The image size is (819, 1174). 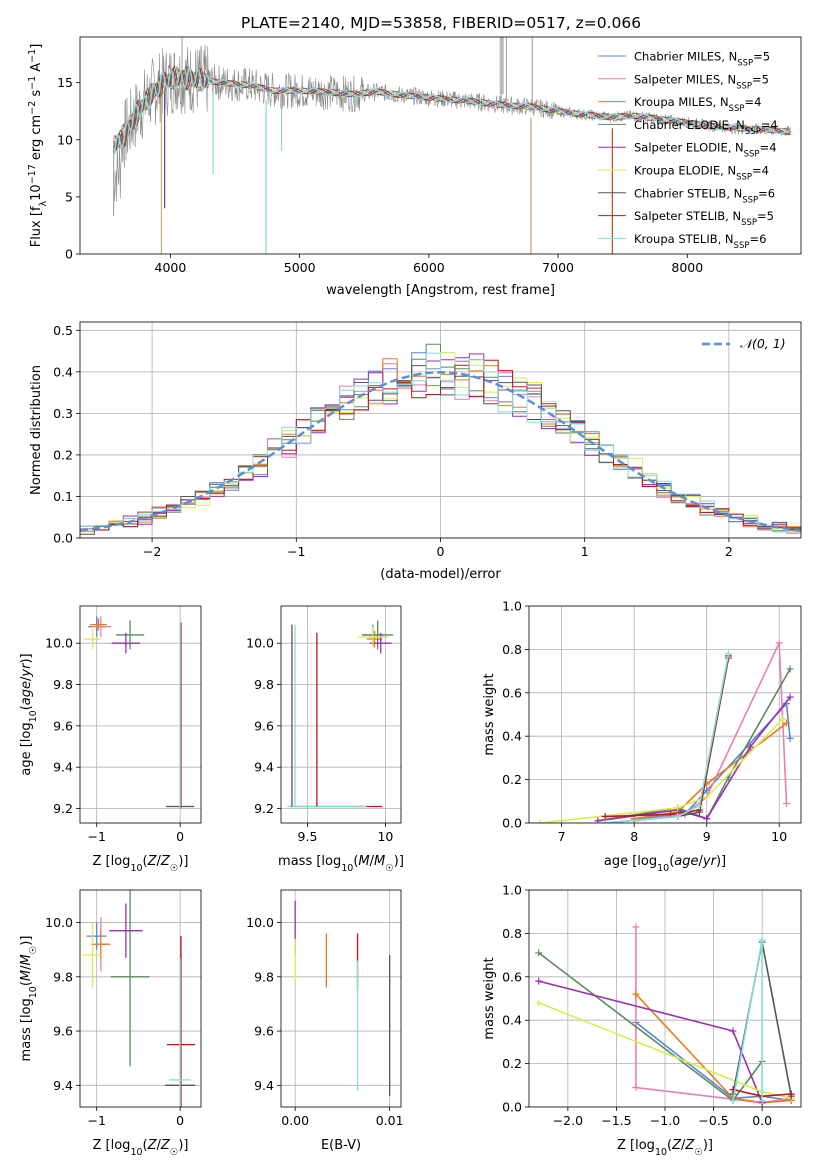 What do you see at coordinates (791, 1094) in the screenshot?
I see `weight-marker-salpeter-stelib` at bounding box center [791, 1094].